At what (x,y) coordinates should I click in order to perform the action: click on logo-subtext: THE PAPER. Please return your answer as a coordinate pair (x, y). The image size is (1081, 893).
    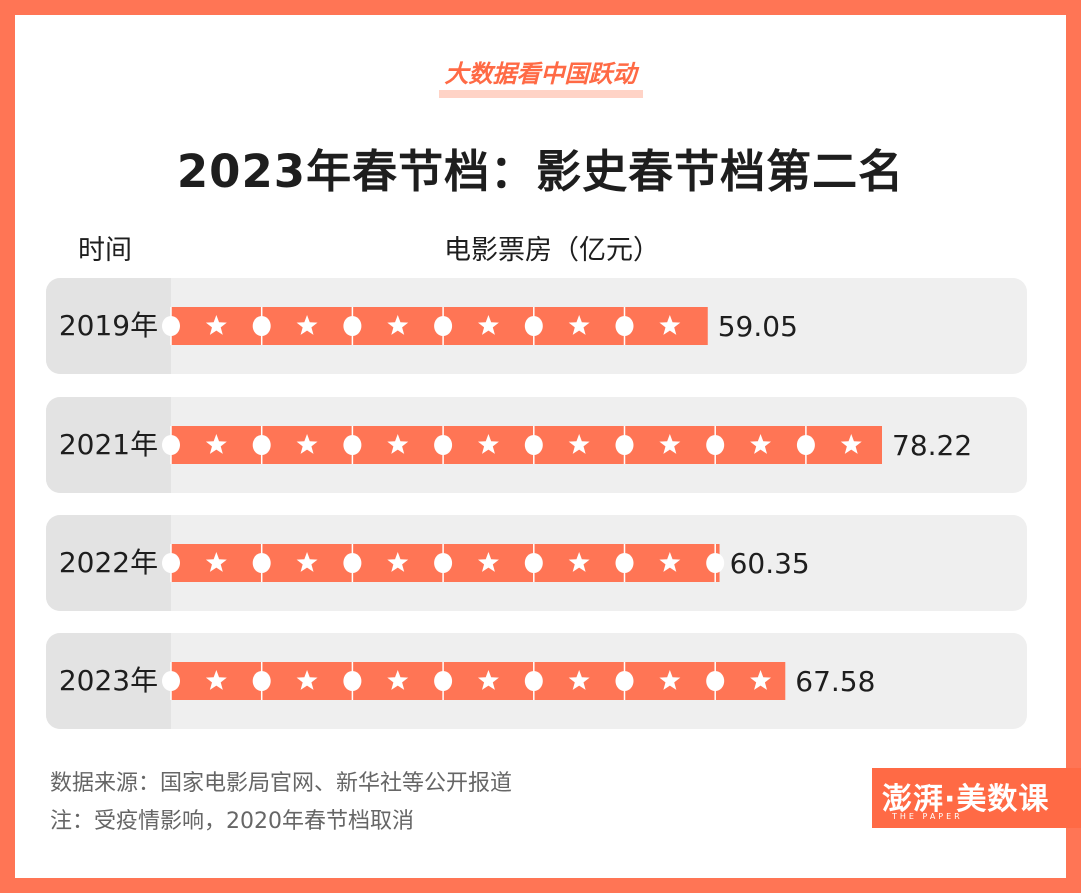
    Looking at the image, I should click on (927, 816).